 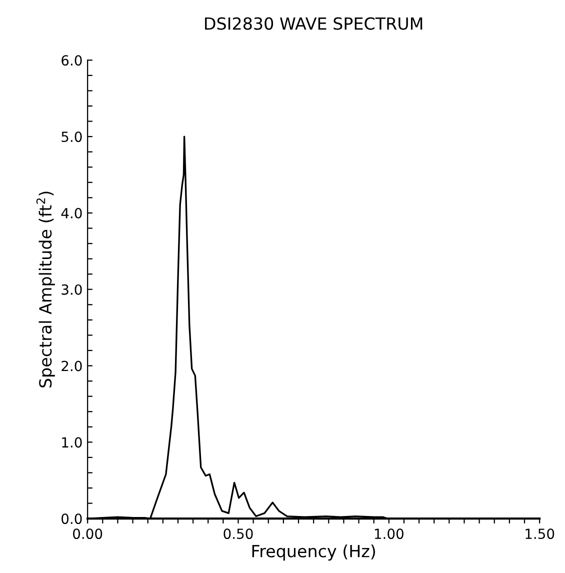 What do you see at coordinates (72, 519) in the screenshot?
I see `y-tick-label: 0.0` at bounding box center [72, 519].